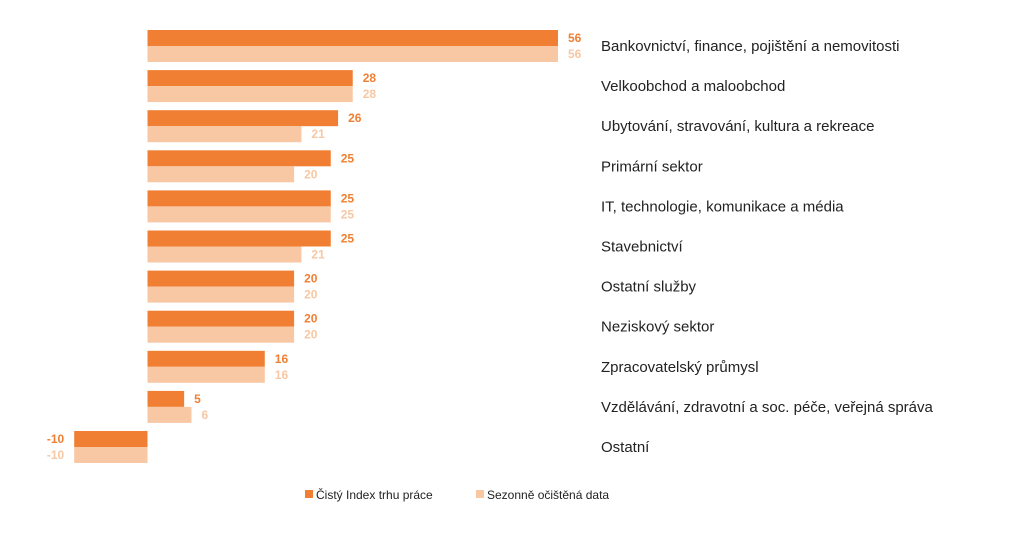 Image resolution: width=1024 pixels, height=535 pixels. What do you see at coordinates (318, 255) in the screenshot?
I see `value-label-seasonal-5: 21` at bounding box center [318, 255].